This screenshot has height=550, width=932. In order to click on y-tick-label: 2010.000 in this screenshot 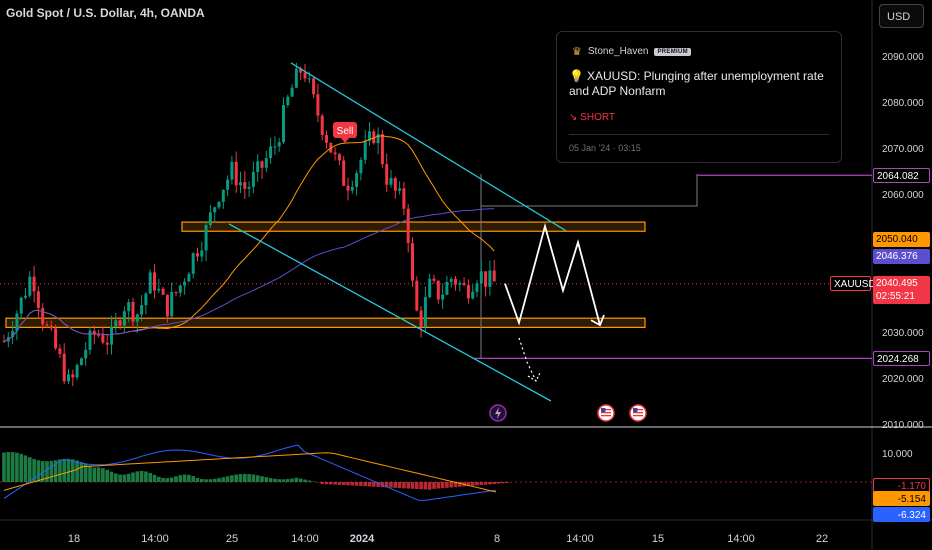, I will do `click(903, 425)`.